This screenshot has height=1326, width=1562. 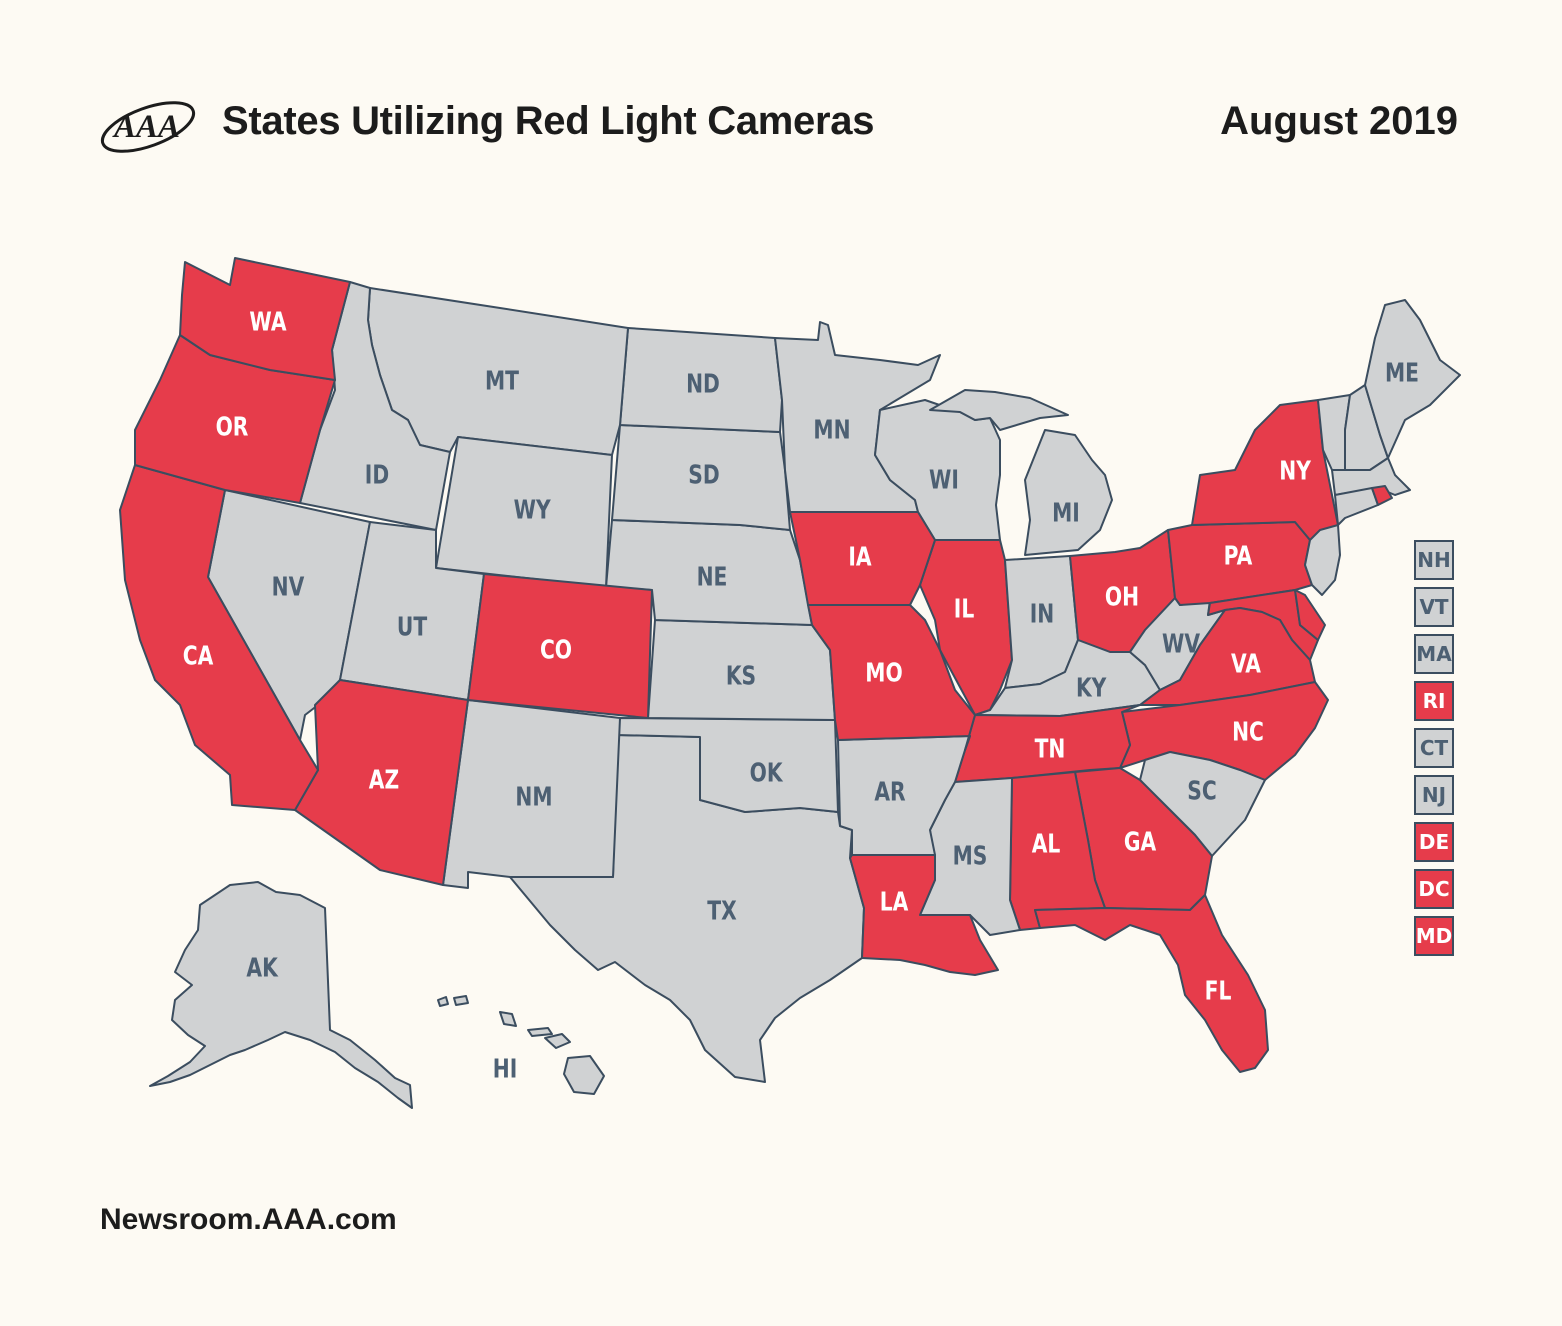 I want to click on label-AK: AK, so click(x=262, y=968).